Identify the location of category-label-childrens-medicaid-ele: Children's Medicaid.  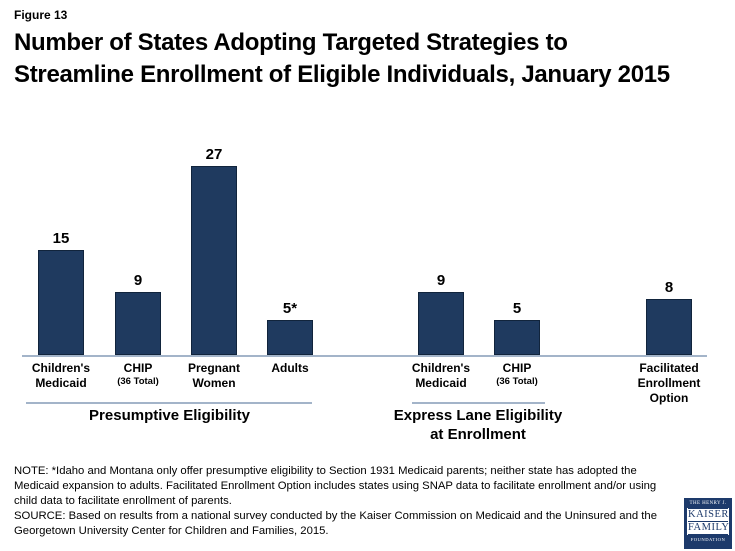
(441, 376).